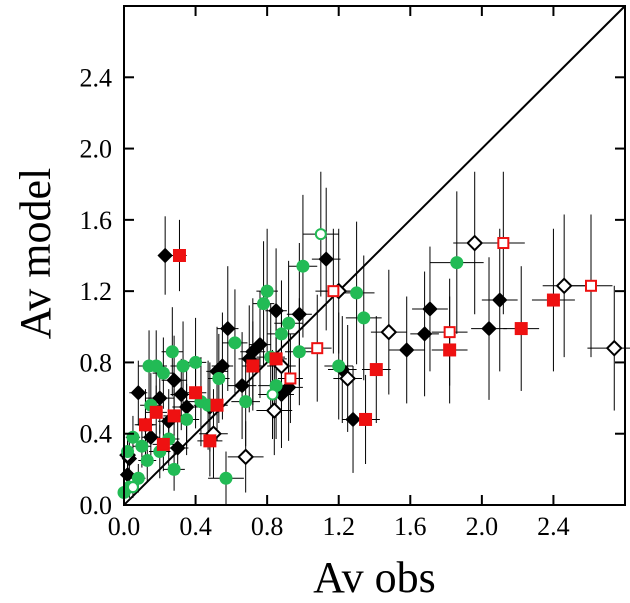 The image size is (630, 603). Describe the element at coordinates (195, 526) in the screenshot. I see `x-tick-label: 0.4` at that location.